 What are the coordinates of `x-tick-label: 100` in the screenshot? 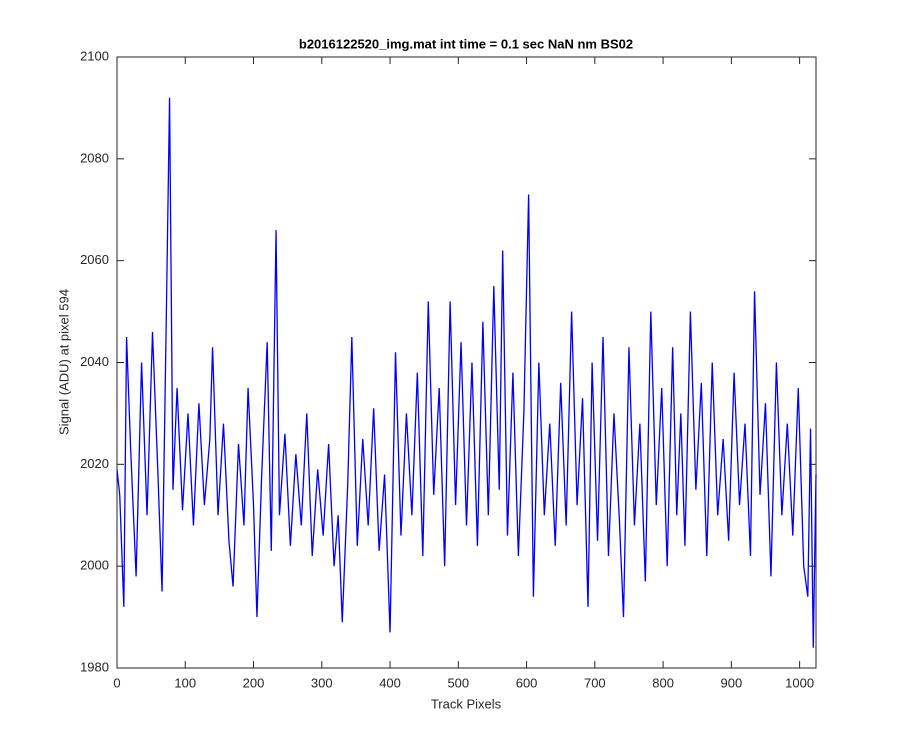 It's located at (185, 682).